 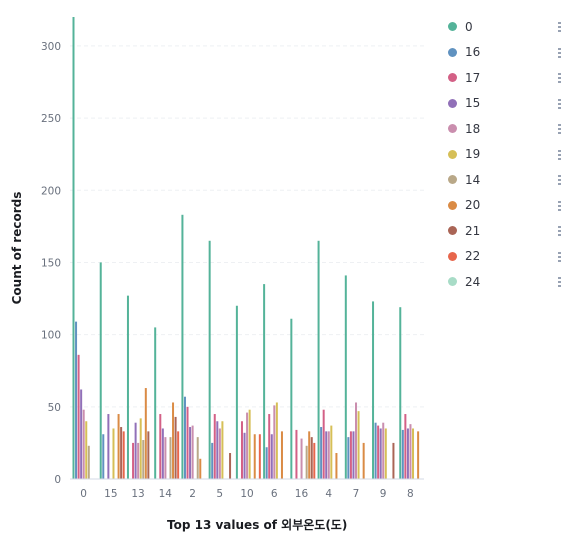 I want to click on legend-item-18: 18, so click(x=510, y=129).